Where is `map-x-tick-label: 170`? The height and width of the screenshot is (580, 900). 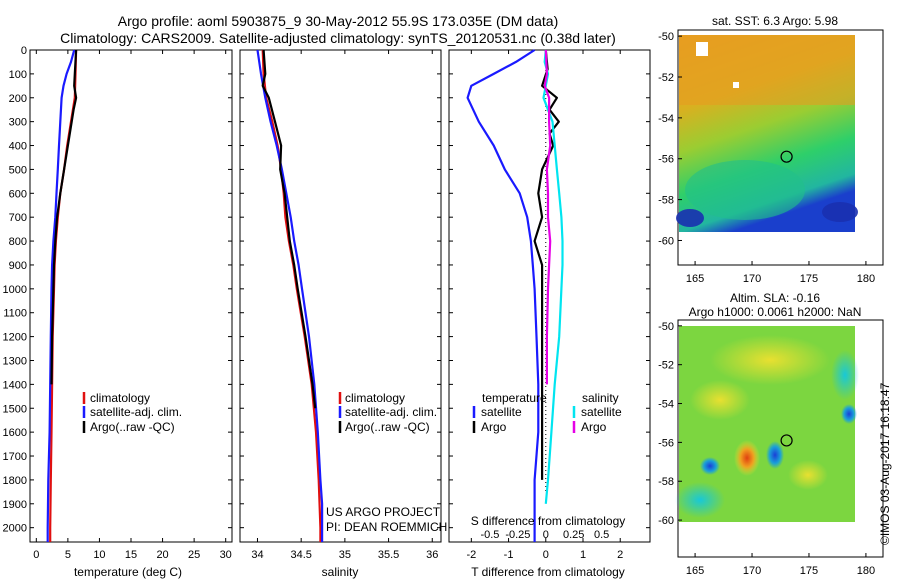 map-x-tick-label: 170 is located at coordinates (752, 571).